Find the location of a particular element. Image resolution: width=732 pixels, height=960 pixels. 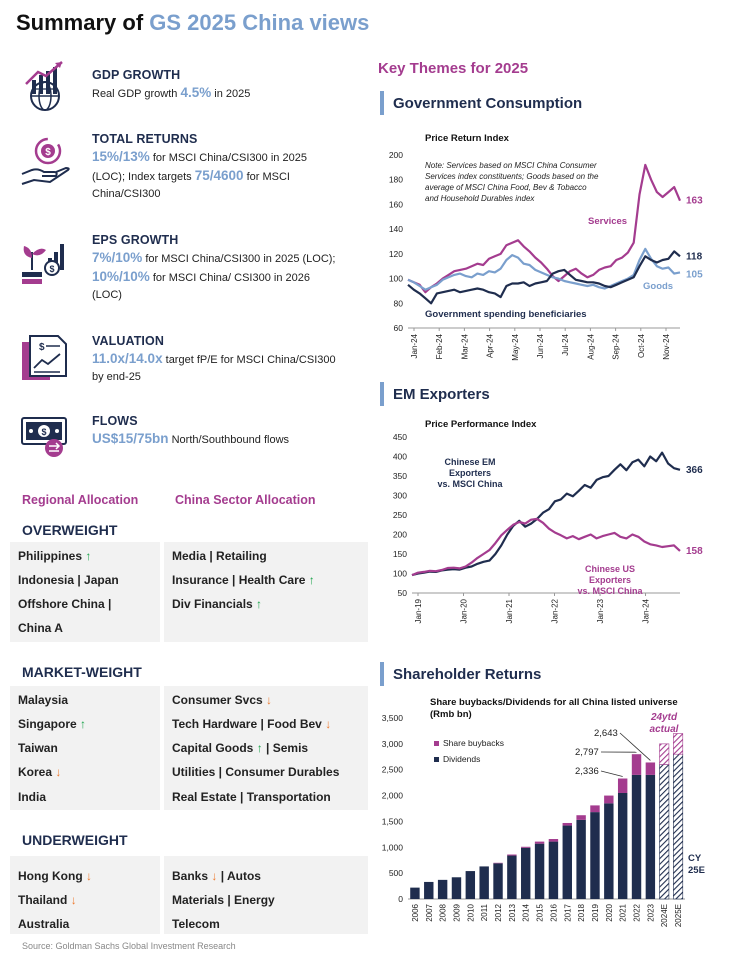

x-tick-label: Jun-24 is located at coordinates (540, 345).